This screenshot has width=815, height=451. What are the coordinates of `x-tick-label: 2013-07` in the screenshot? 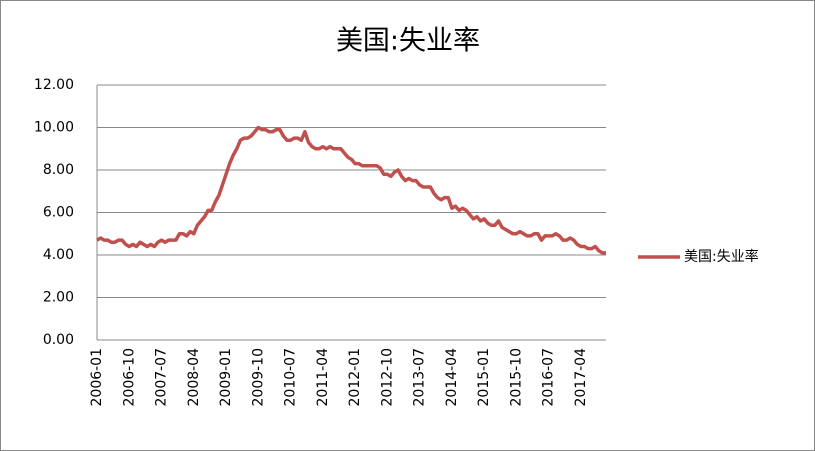 It's located at (420, 377).